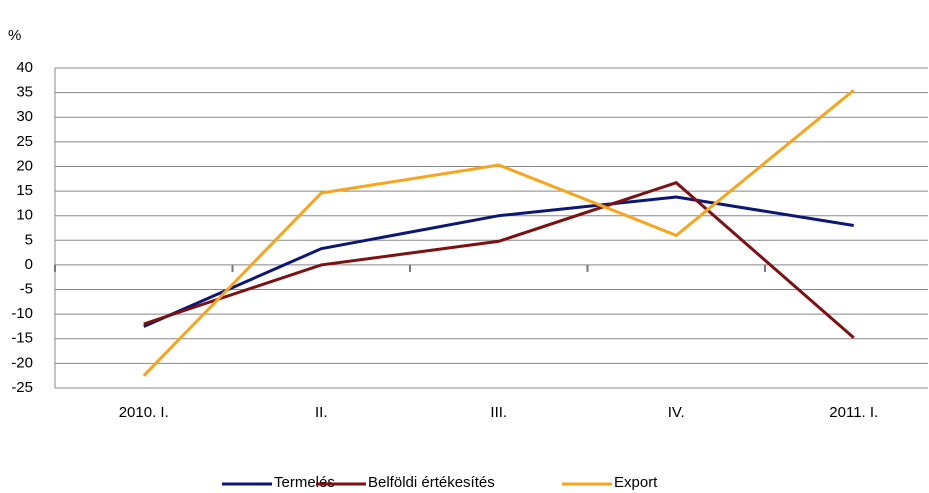 The image size is (929, 493). What do you see at coordinates (24, 165) in the screenshot?
I see `y-tick-label: 20` at bounding box center [24, 165].